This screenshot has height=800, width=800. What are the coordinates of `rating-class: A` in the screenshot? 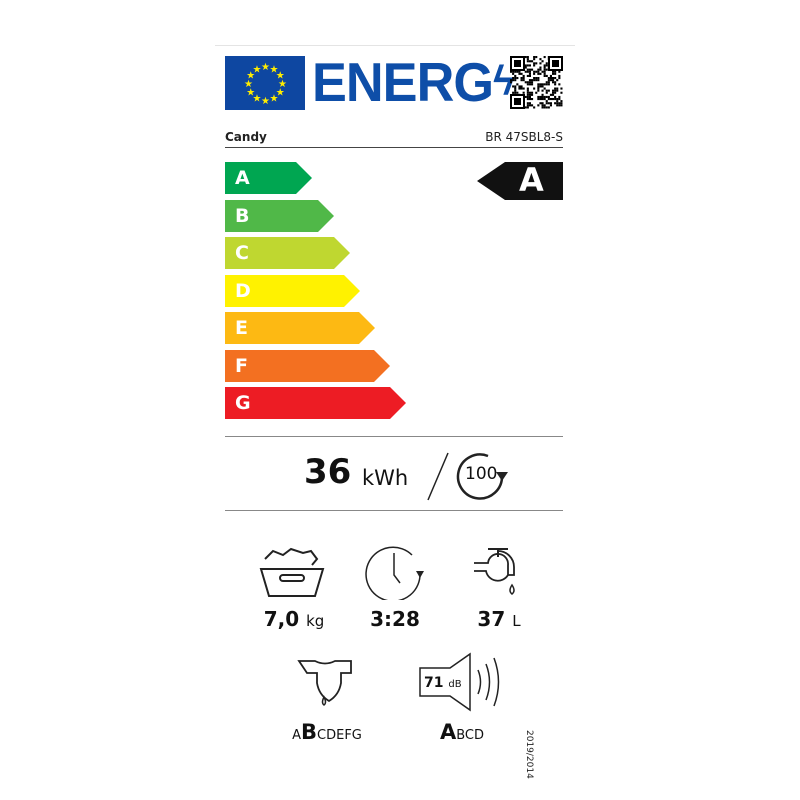 It's located at (531, 180).